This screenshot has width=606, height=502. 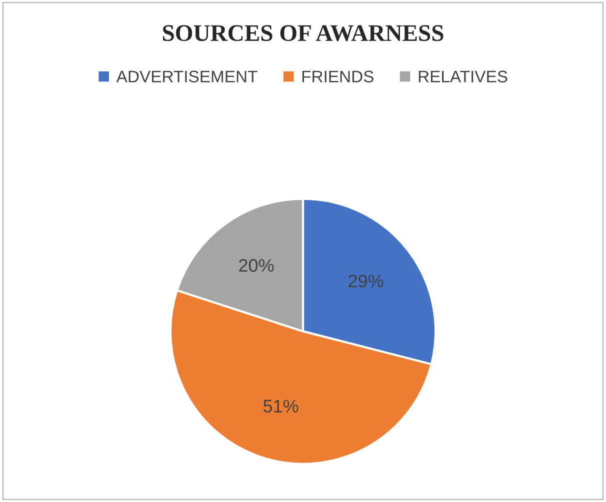 What do you see at coordinates (280, 406) in the screenshot?
I see `data-label: 51%` at bounding box center [280, 406].